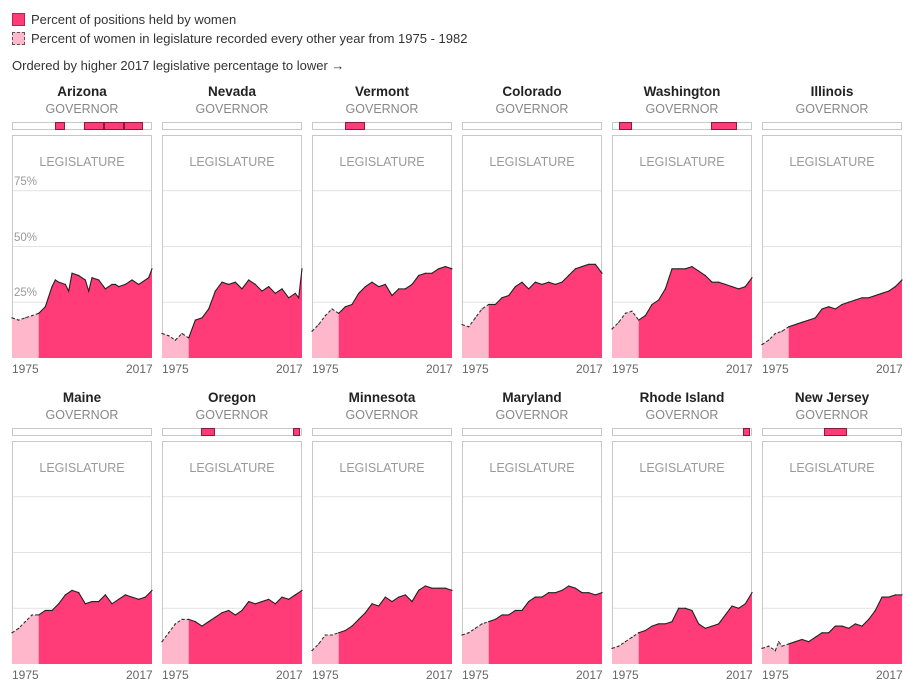 The height and width of the screenshot is (691, 918). What do you see at coordinates (682, 91) in the screenshot?
I see `state-name-washington: Washington` at bounding box center [682, 91].